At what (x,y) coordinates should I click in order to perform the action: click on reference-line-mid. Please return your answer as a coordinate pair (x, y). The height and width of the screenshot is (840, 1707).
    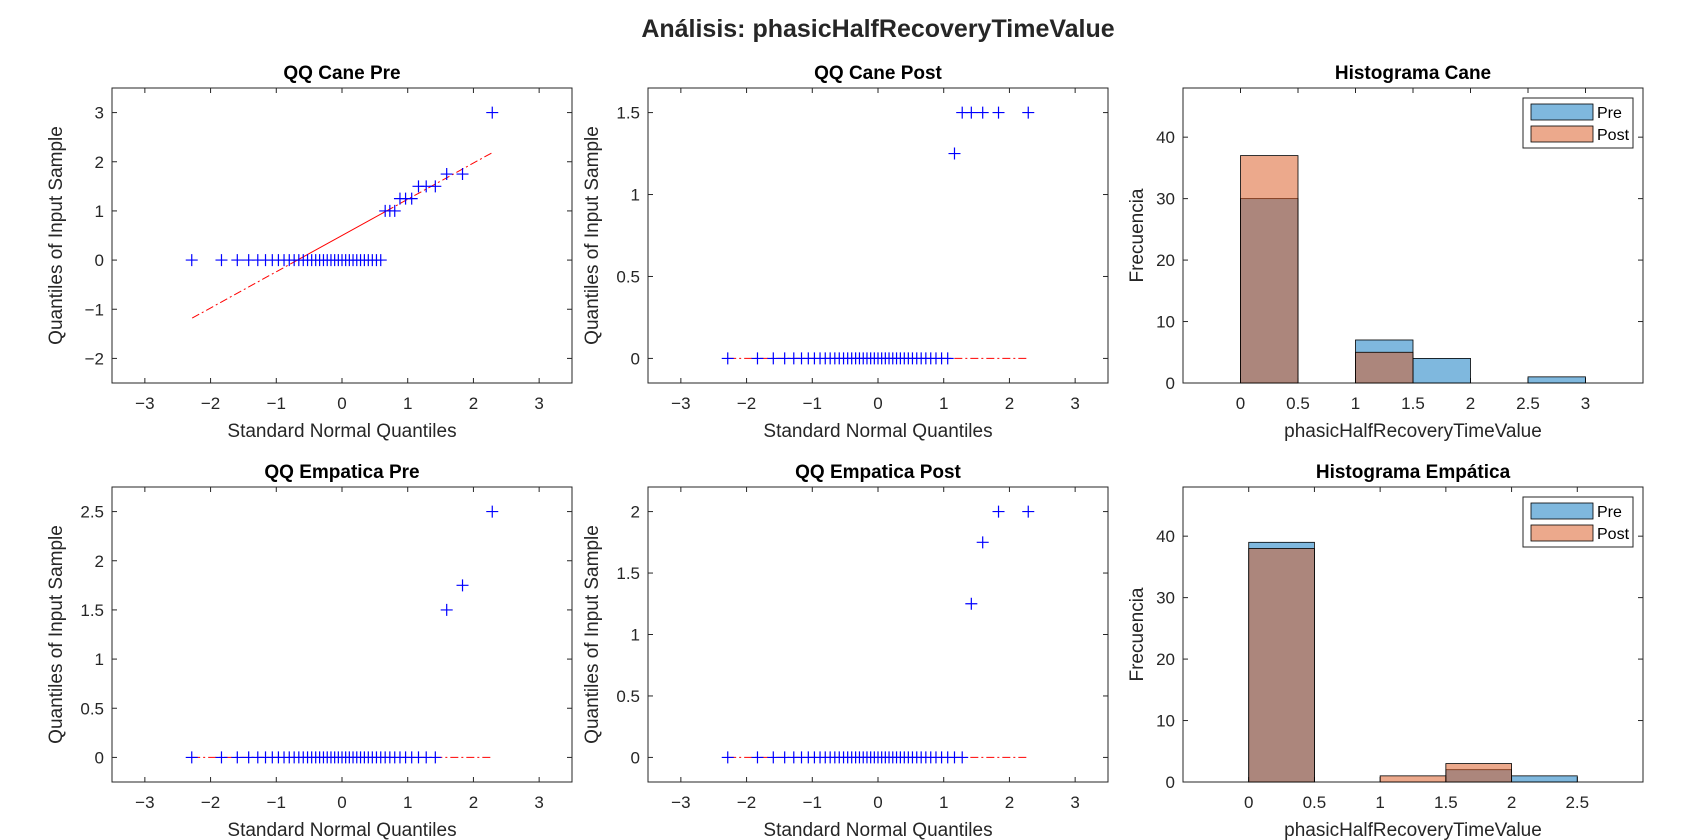
    Looking at the image, I should click on (342, 235).